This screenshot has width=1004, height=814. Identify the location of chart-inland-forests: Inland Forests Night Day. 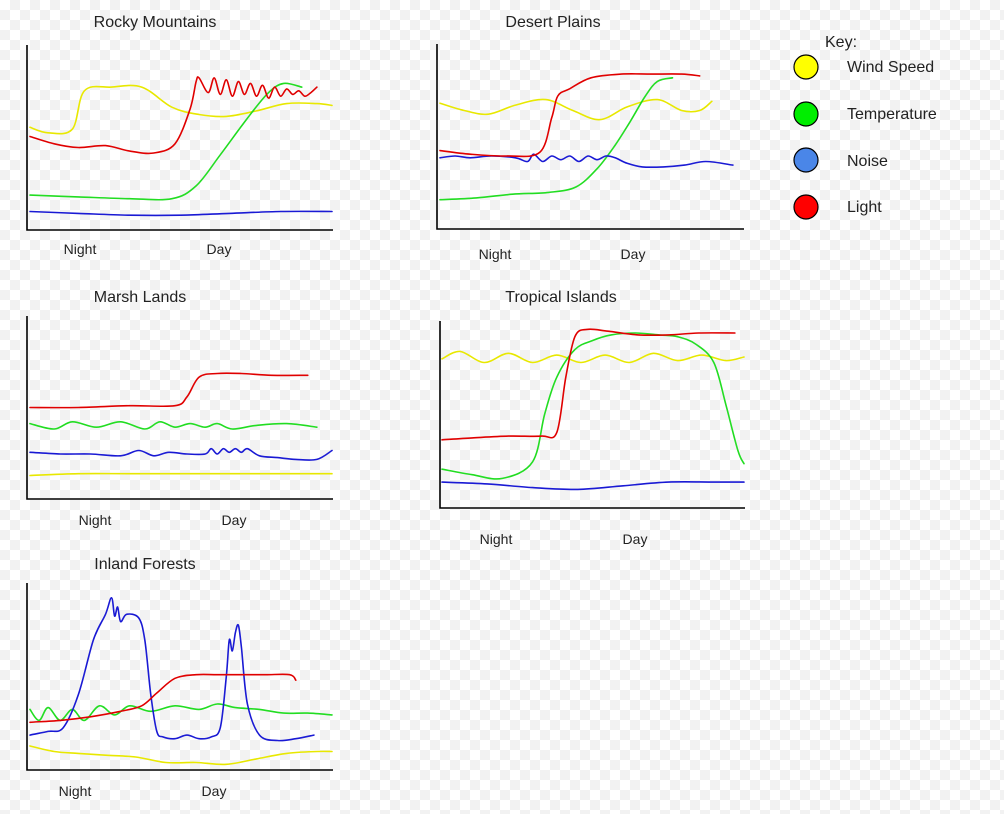
(179, 677).